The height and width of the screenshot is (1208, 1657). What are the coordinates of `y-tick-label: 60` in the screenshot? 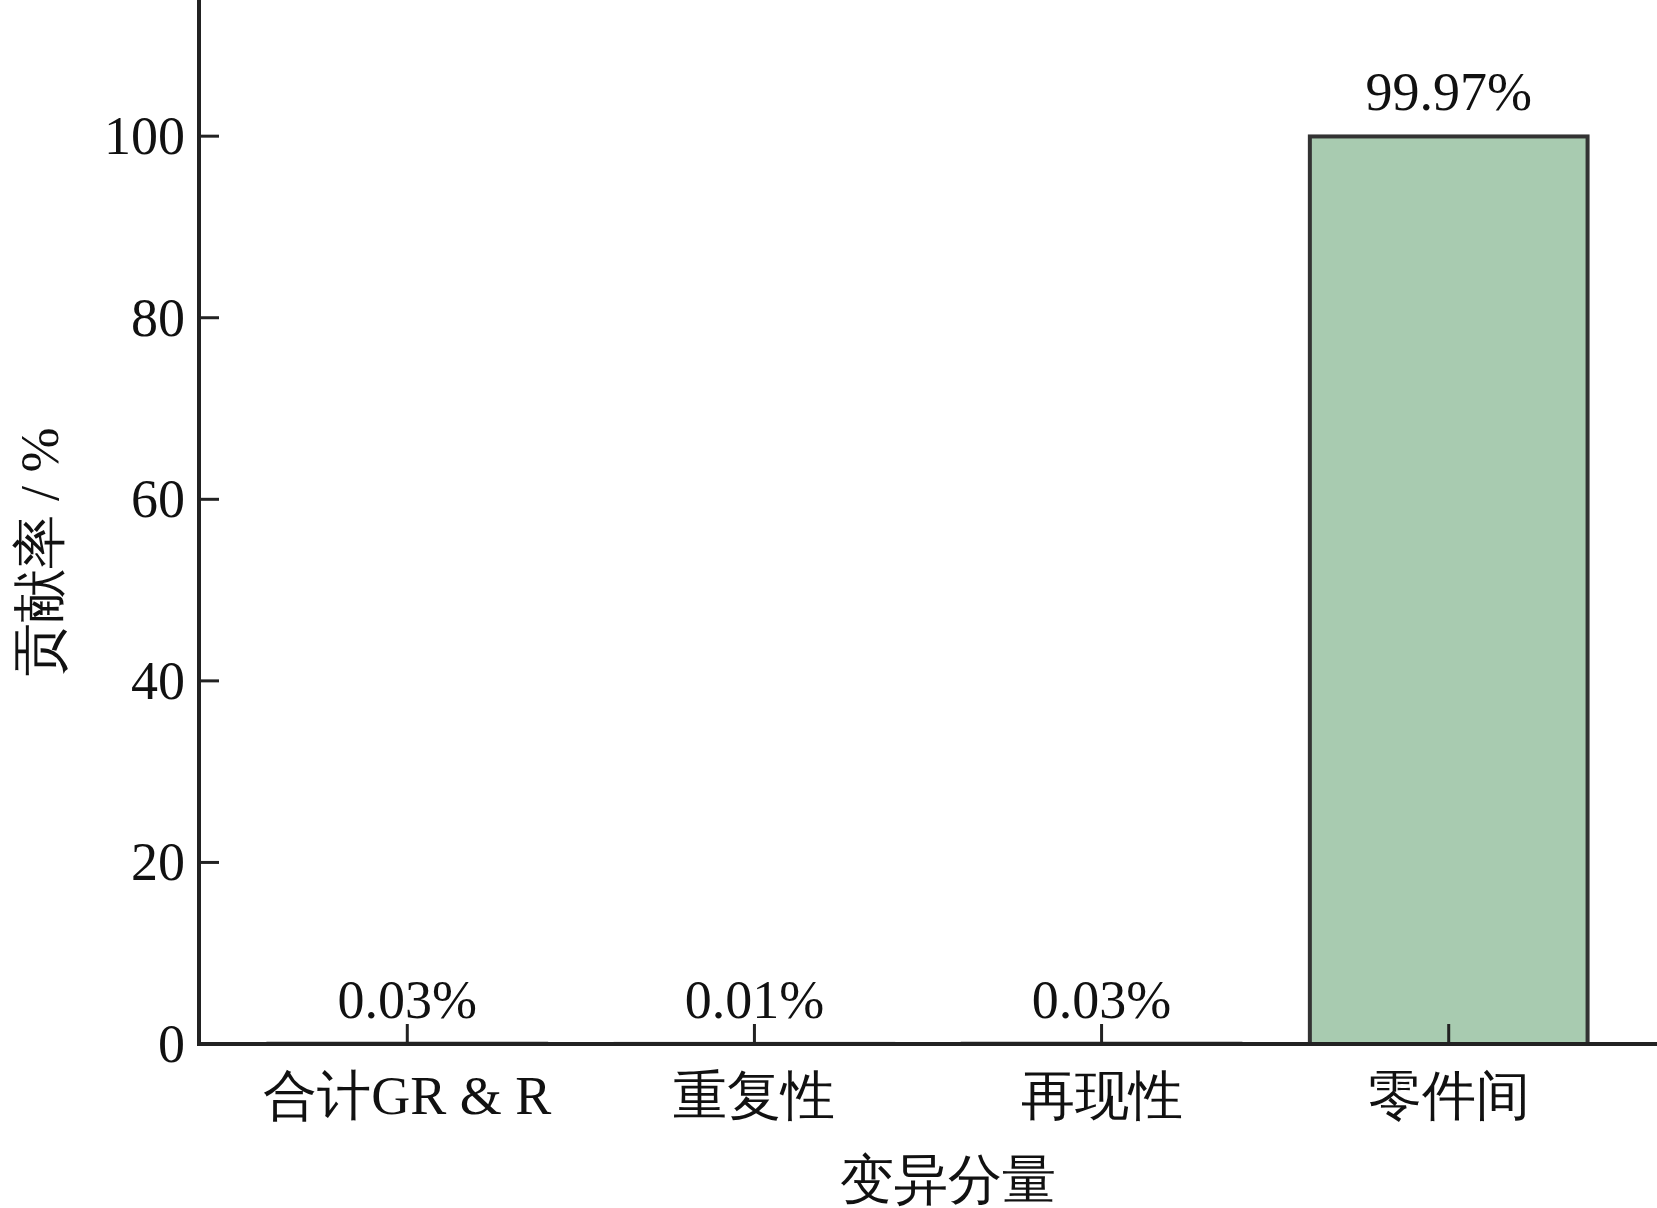 It's located at (158, 499).